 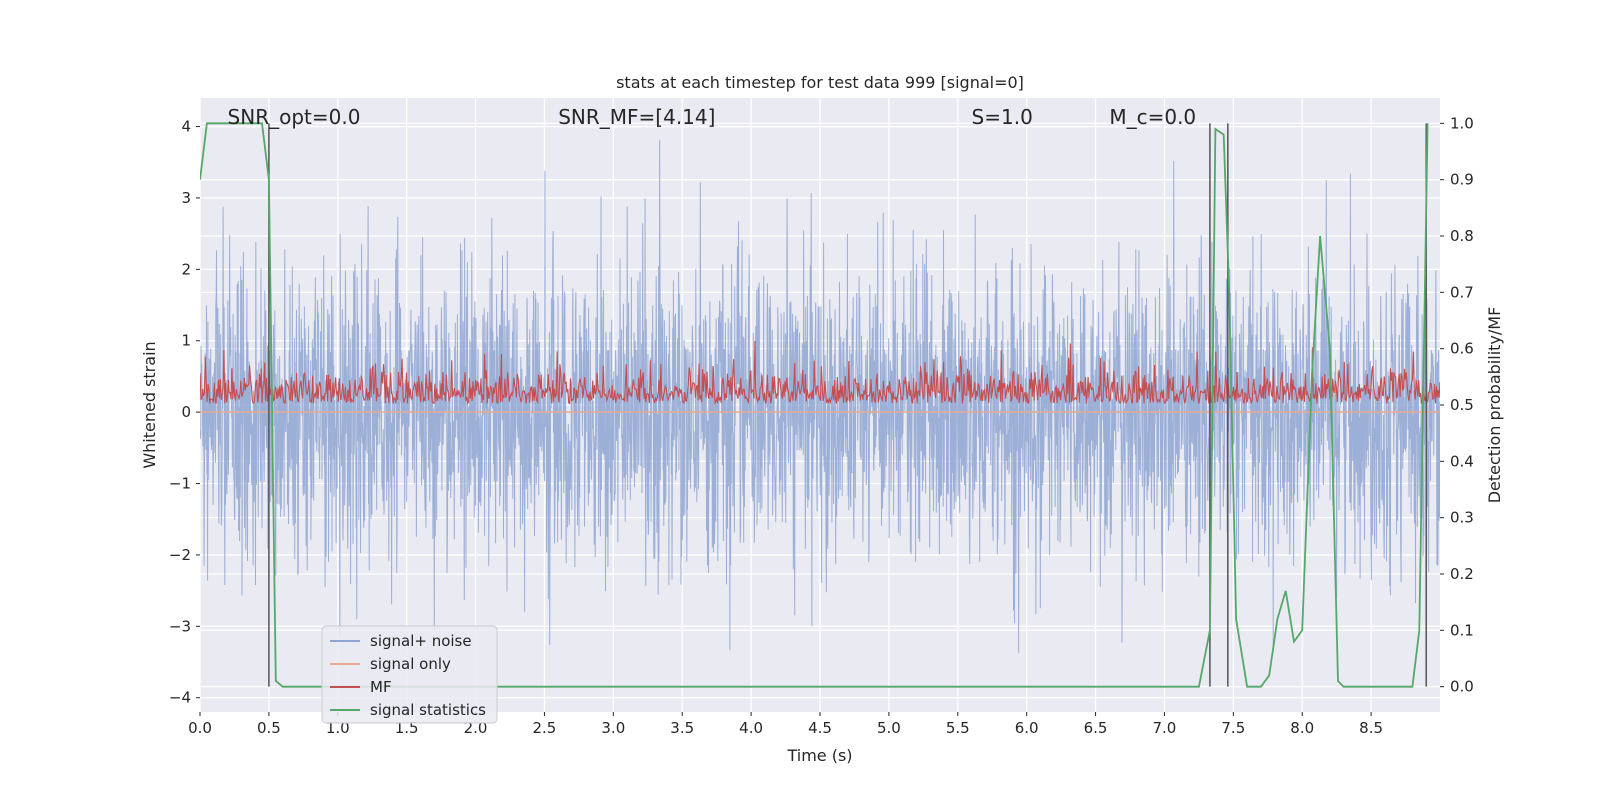 I want to click on x-tick-label: 5.0, so click(x=889, y=728).